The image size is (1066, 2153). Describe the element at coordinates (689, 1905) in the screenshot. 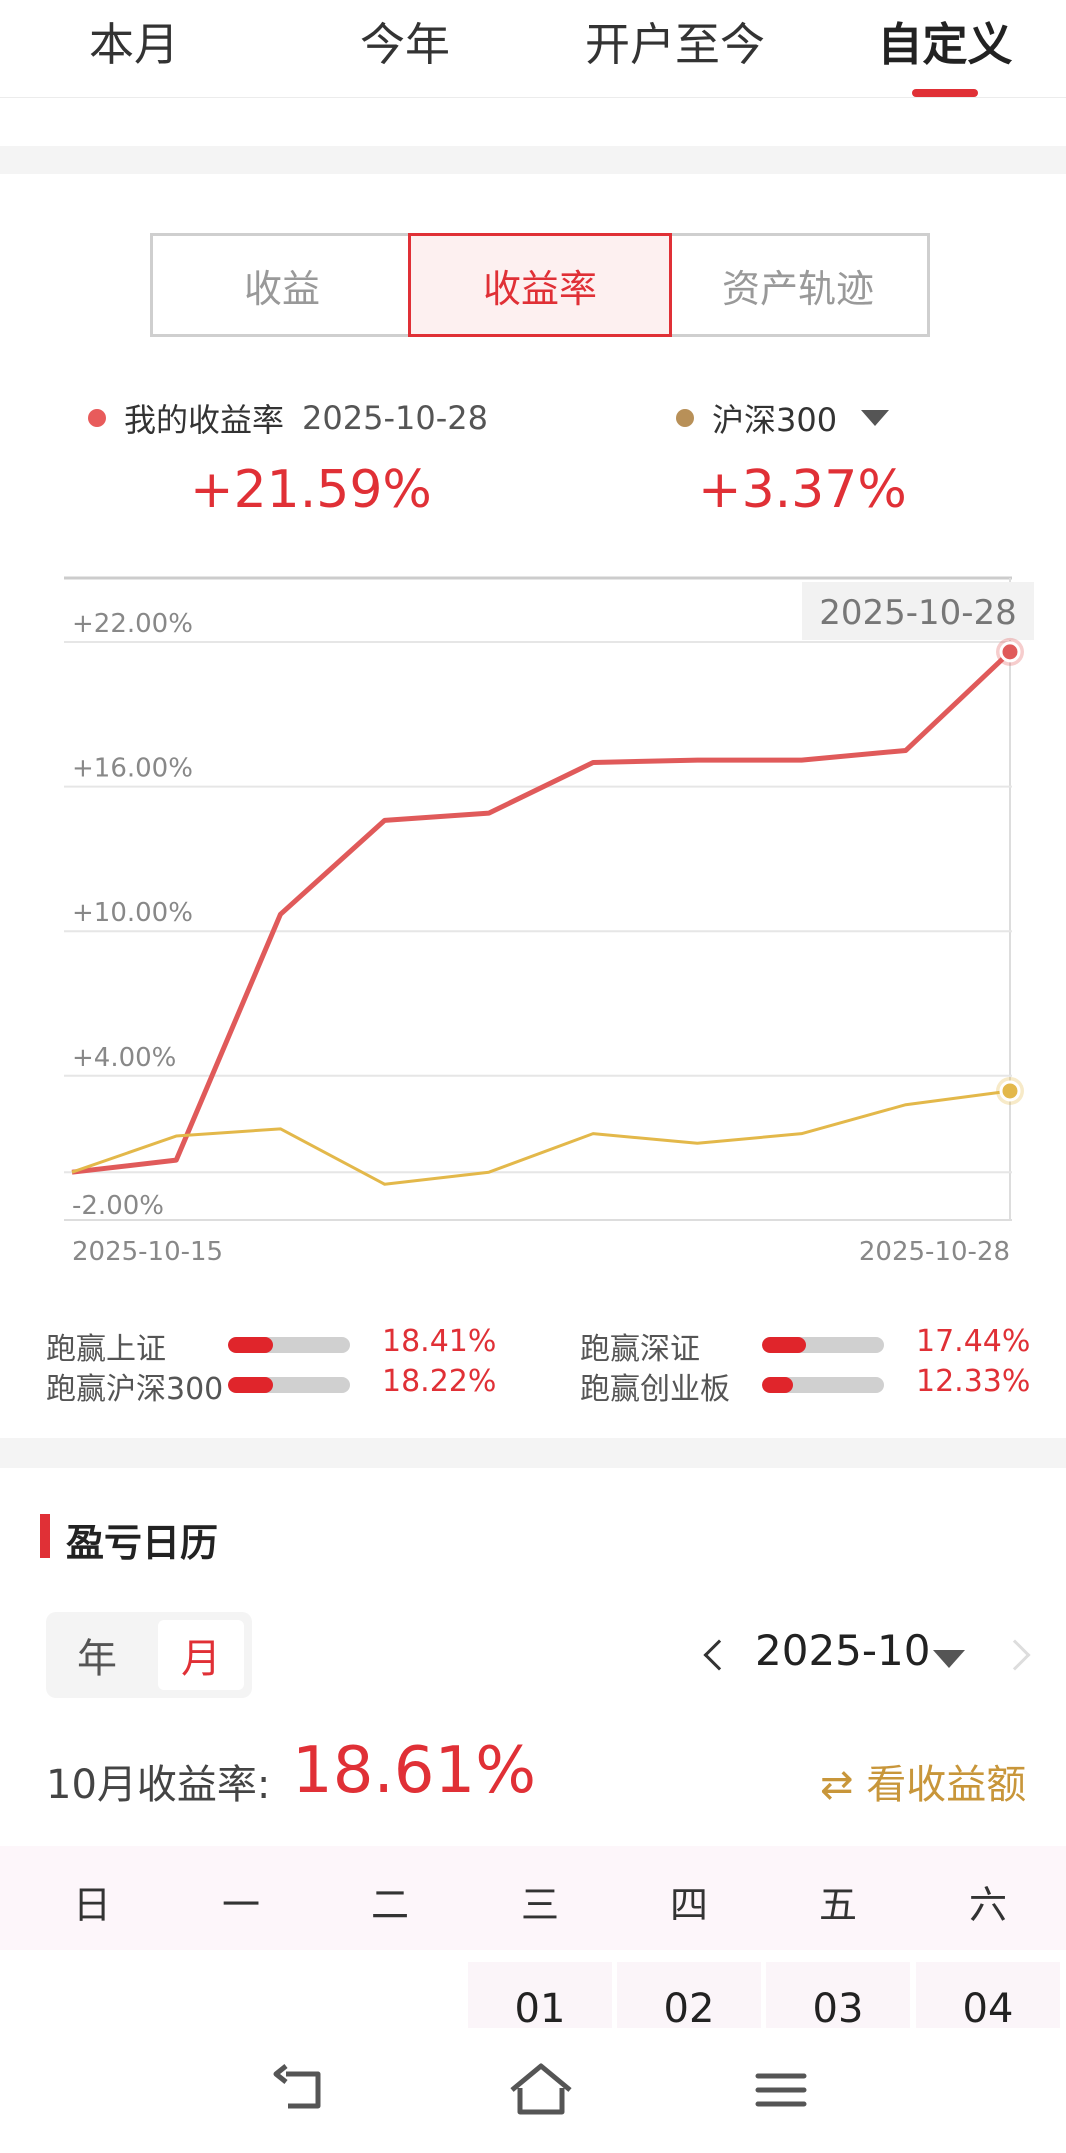

I see `weekday-thu: 四` at that location.